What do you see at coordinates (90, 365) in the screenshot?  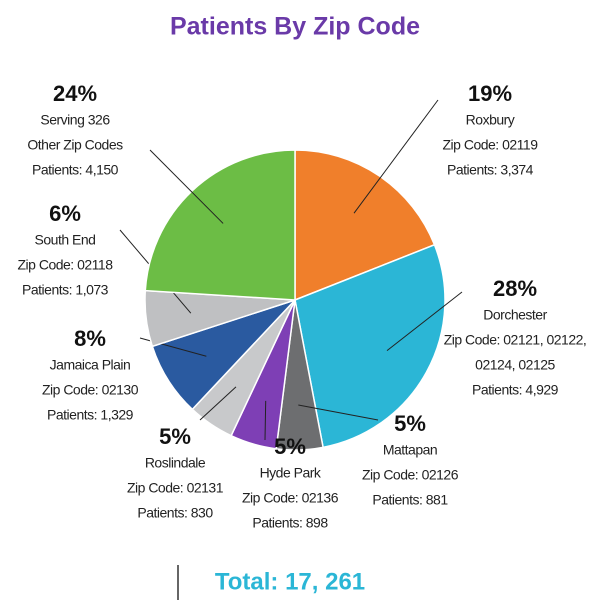 I see `category-label: Jamaica Plain` at bounding box center [90, 365].